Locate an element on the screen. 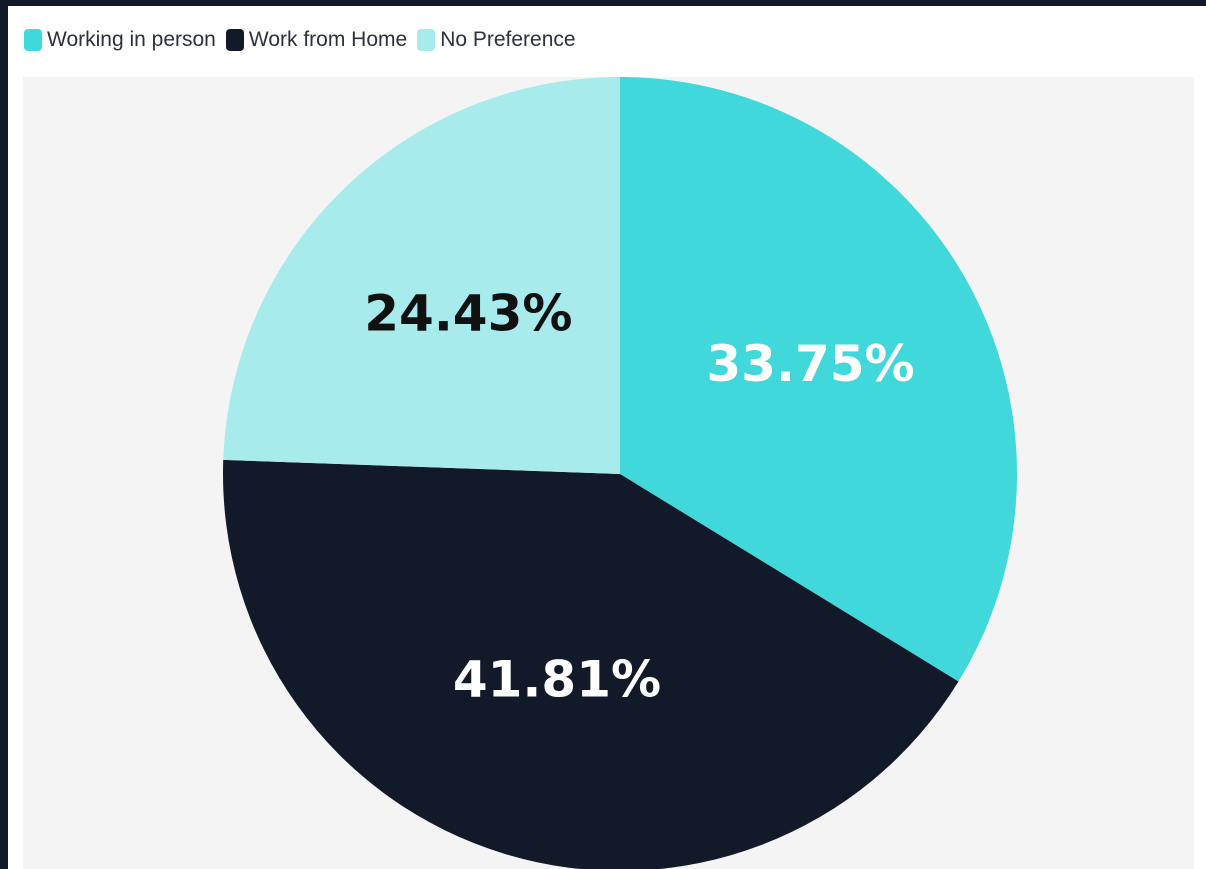 The height and width of the screenshot is (869, 1206). legend-label-work-from-home: Work from Home is located at coordinates (328, 39).